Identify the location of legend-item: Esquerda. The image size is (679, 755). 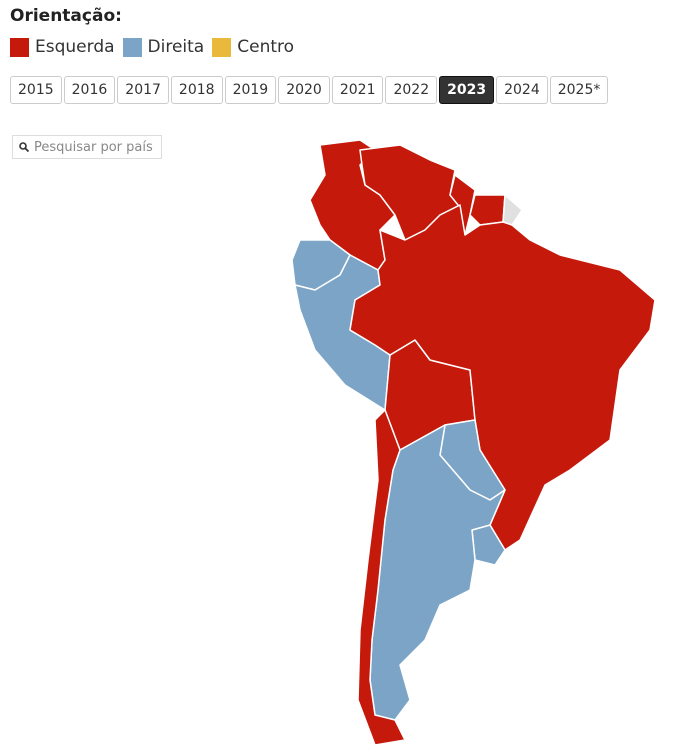
(62, 47).